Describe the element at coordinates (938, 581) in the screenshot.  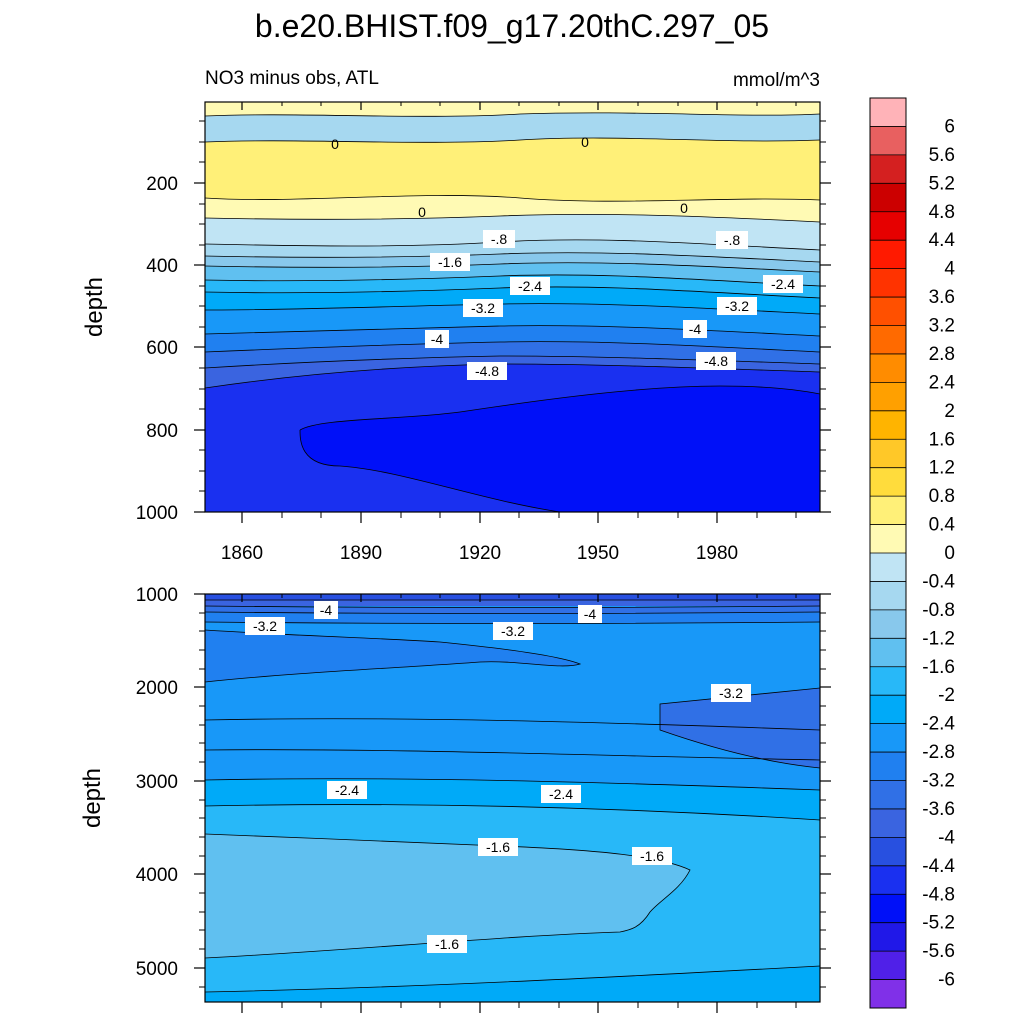
I see `colorbar-label: -0.4` at that location.